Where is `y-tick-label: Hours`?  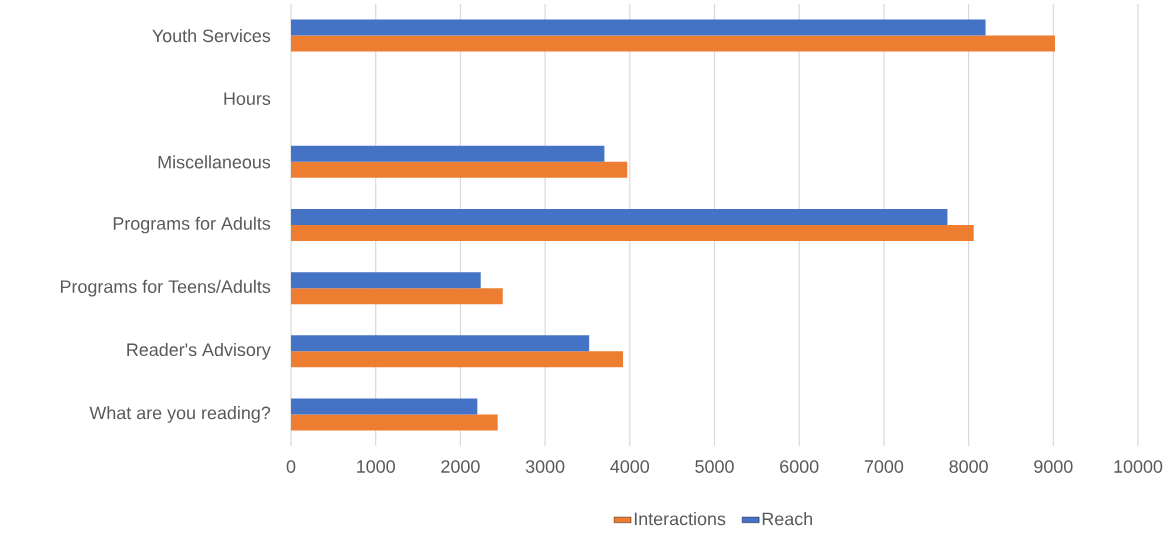 y-tick-label: Hours is located at coordinates (247, 98).